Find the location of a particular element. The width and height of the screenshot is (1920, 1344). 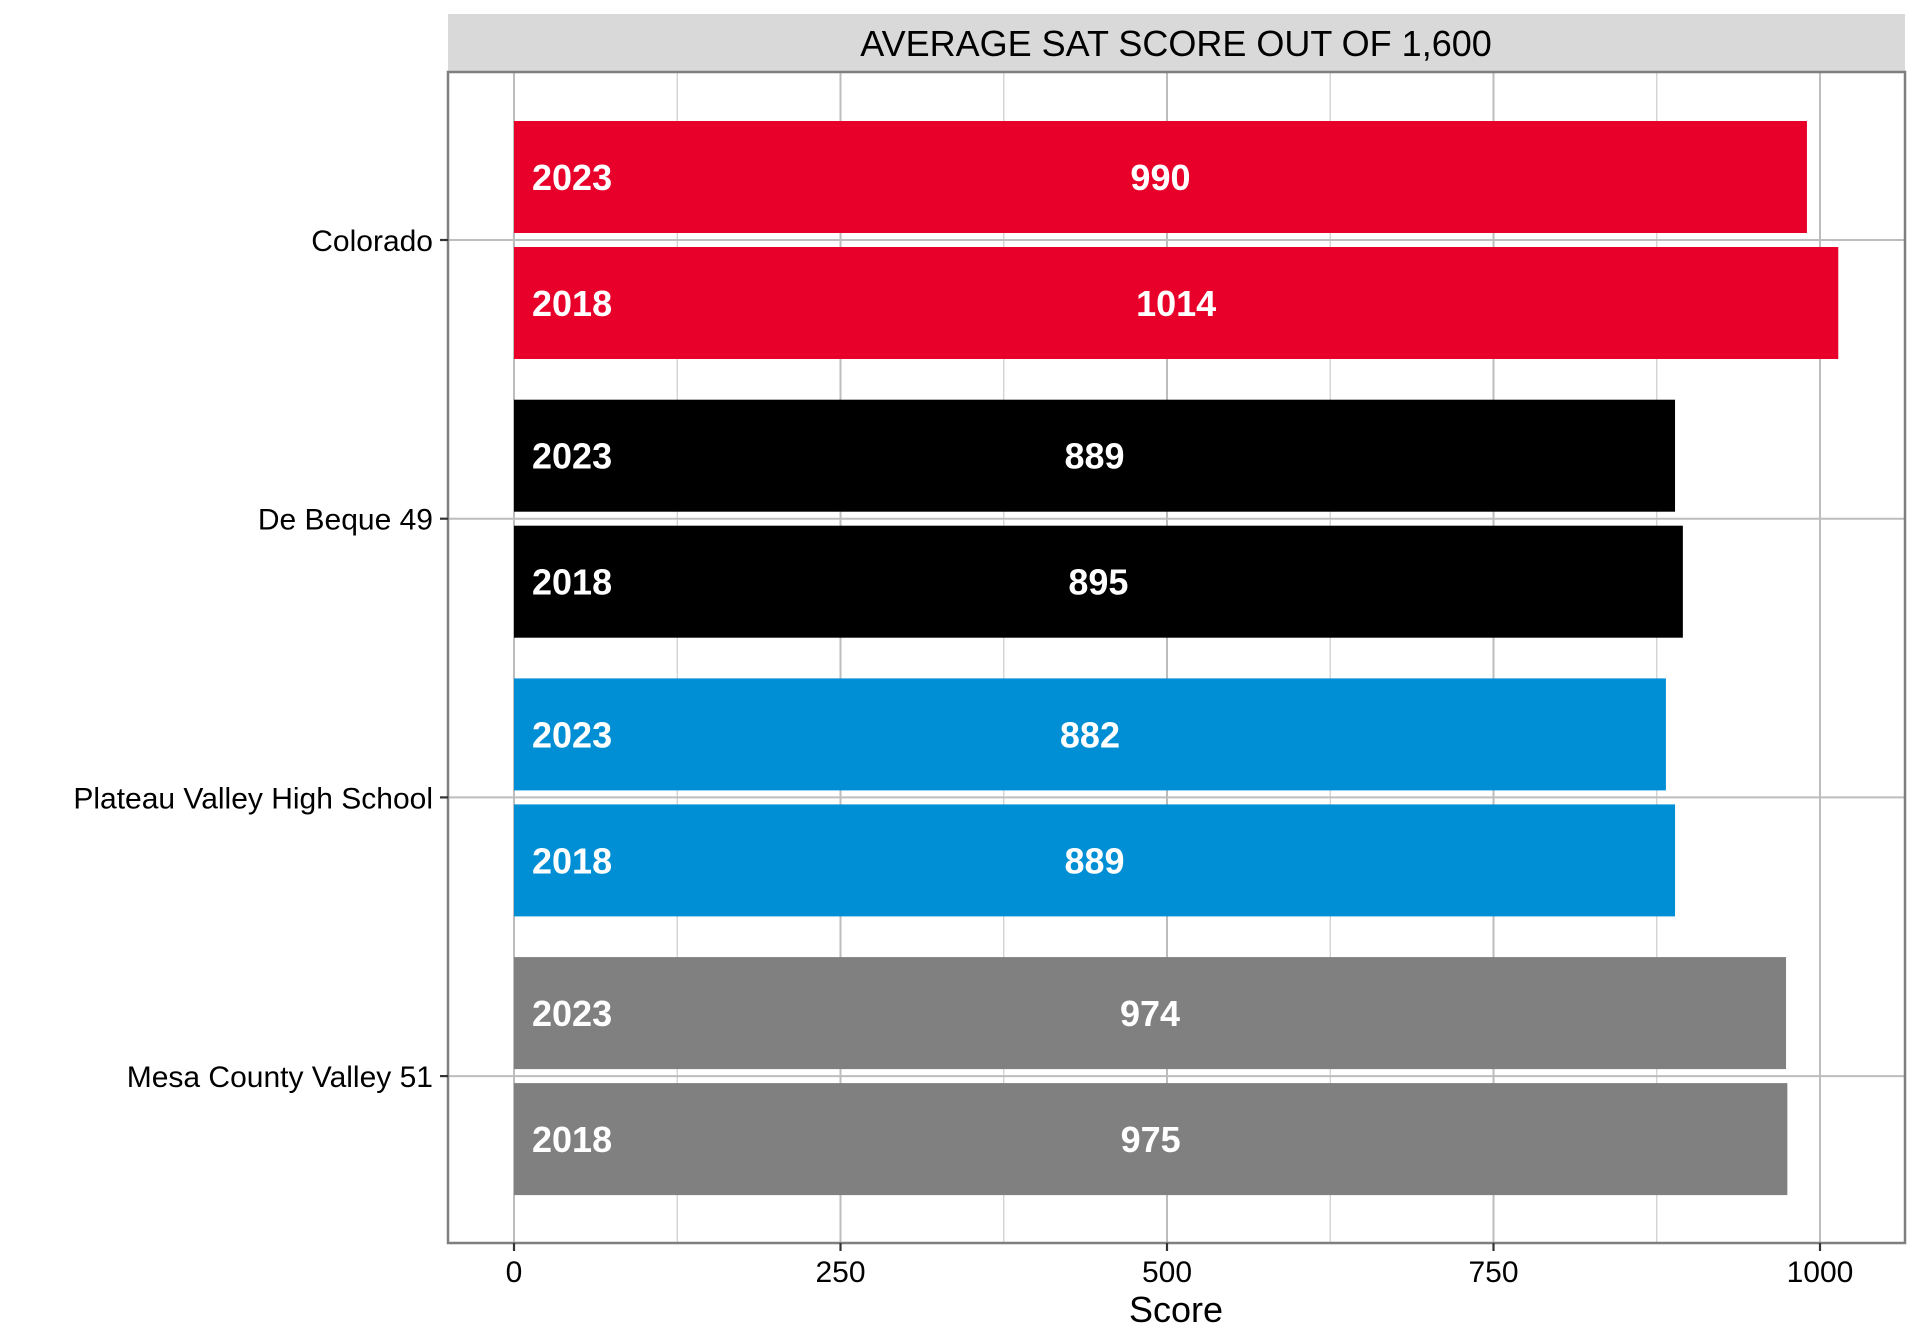

x-tick-label: 750 is located at coordinates (1493, 1272).